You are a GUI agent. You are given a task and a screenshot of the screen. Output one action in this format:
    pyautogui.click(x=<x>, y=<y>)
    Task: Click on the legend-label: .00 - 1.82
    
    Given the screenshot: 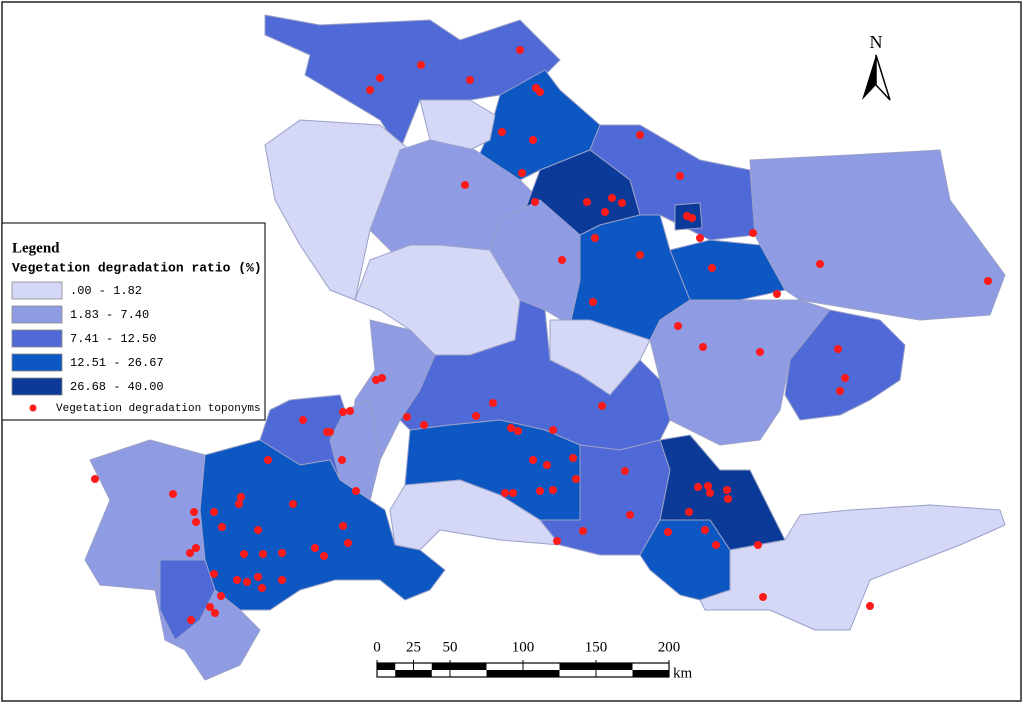 What is the action you would take?
    pyautogui.click(x=106, y=291)
    